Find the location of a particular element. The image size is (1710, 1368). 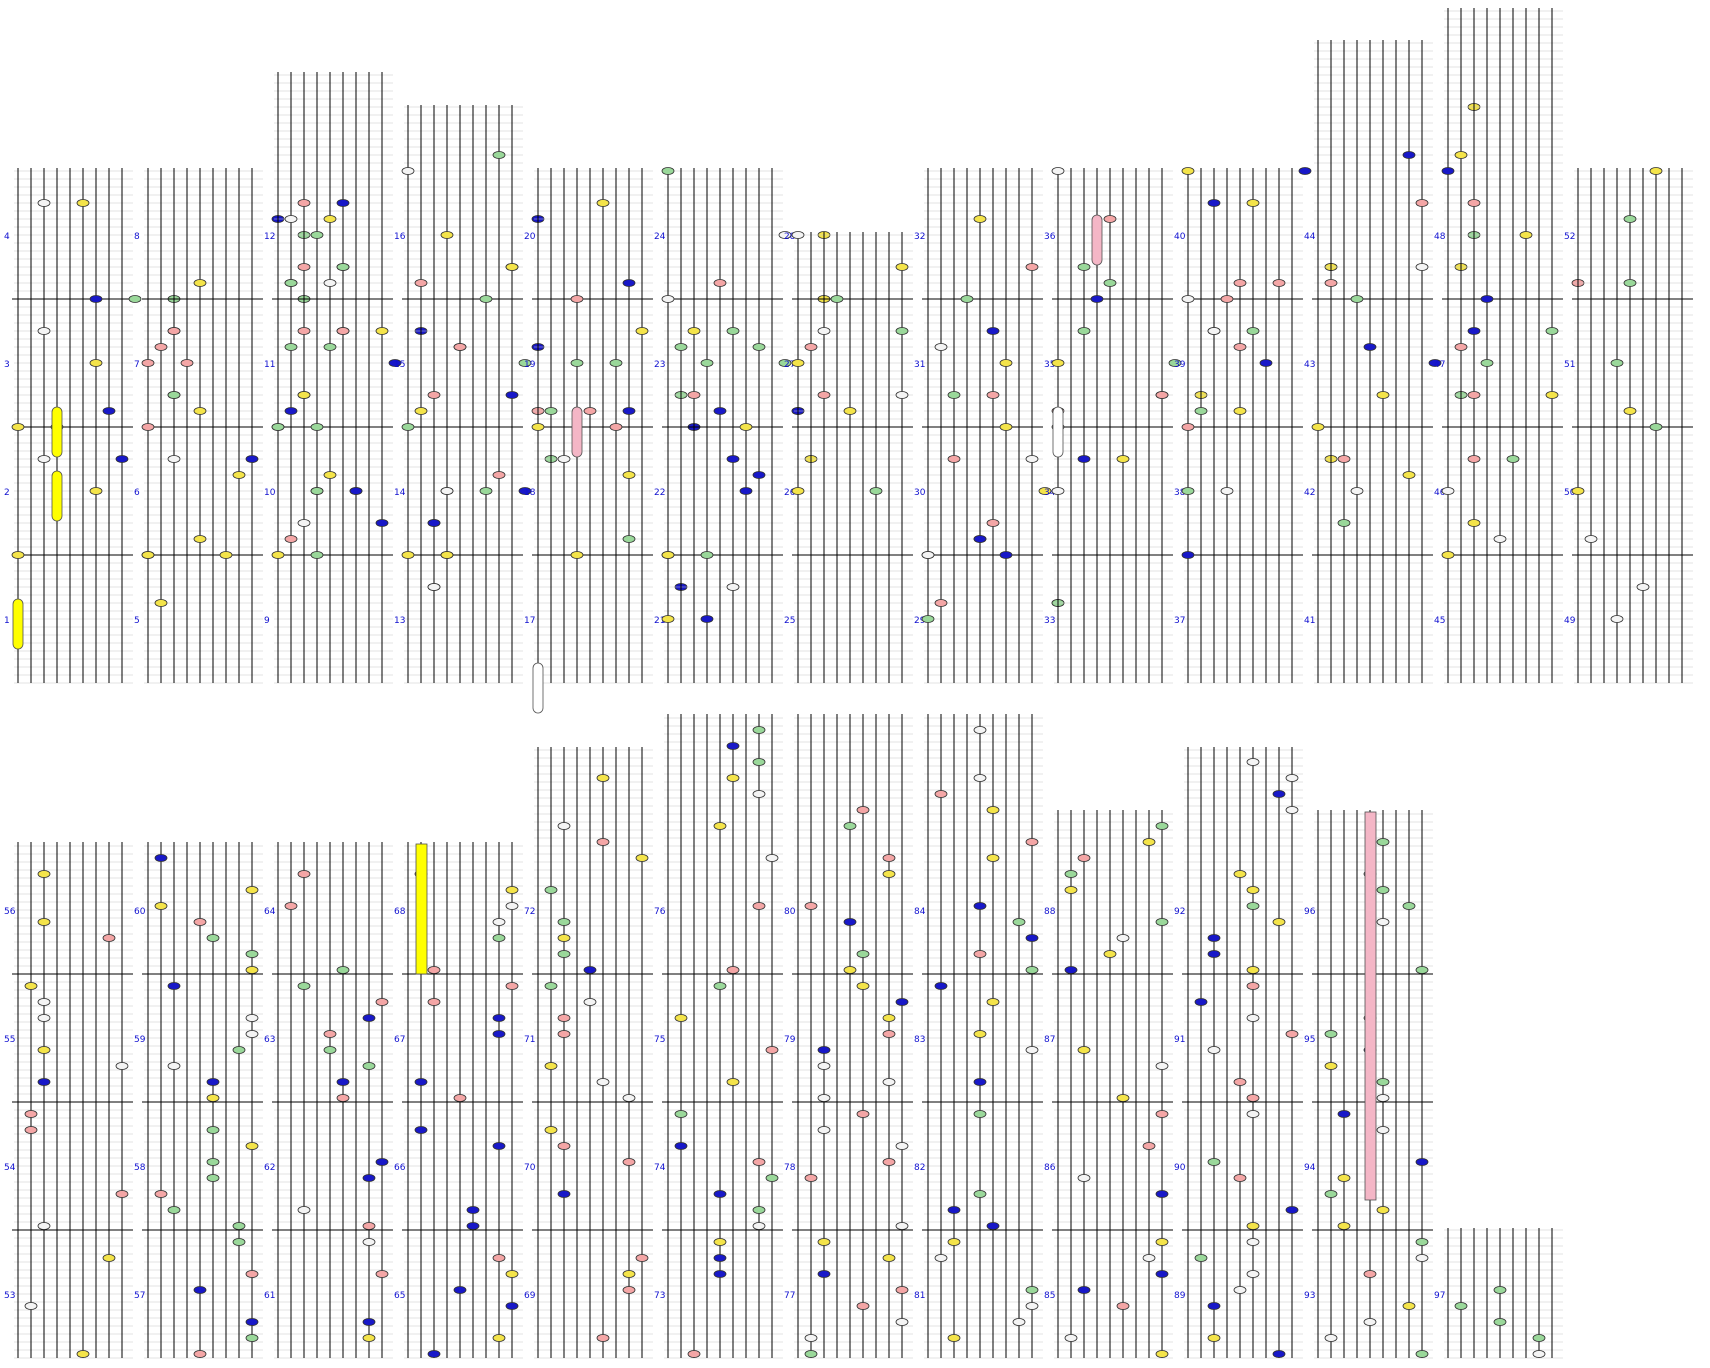

measure-column: 17 18 19 20 is located at coordinates (612, 441).